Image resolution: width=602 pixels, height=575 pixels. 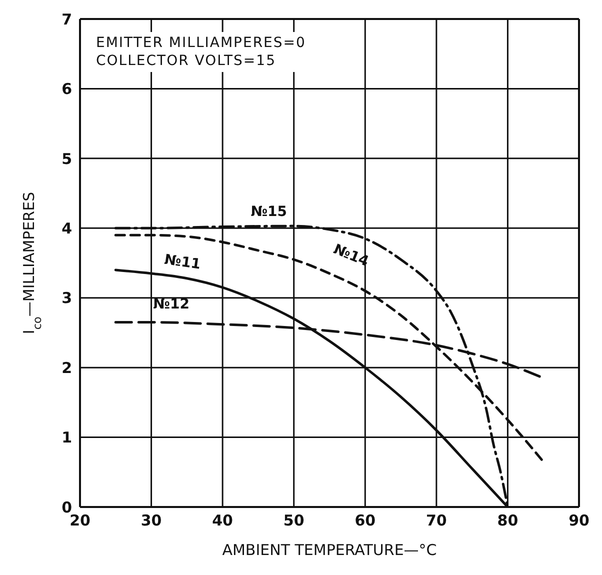 What do you see at coordinates (201, 43) in the screenshot?
I see `annotation: EMITTER MILLIAMPERES=0` at bounding box center [201, 43].